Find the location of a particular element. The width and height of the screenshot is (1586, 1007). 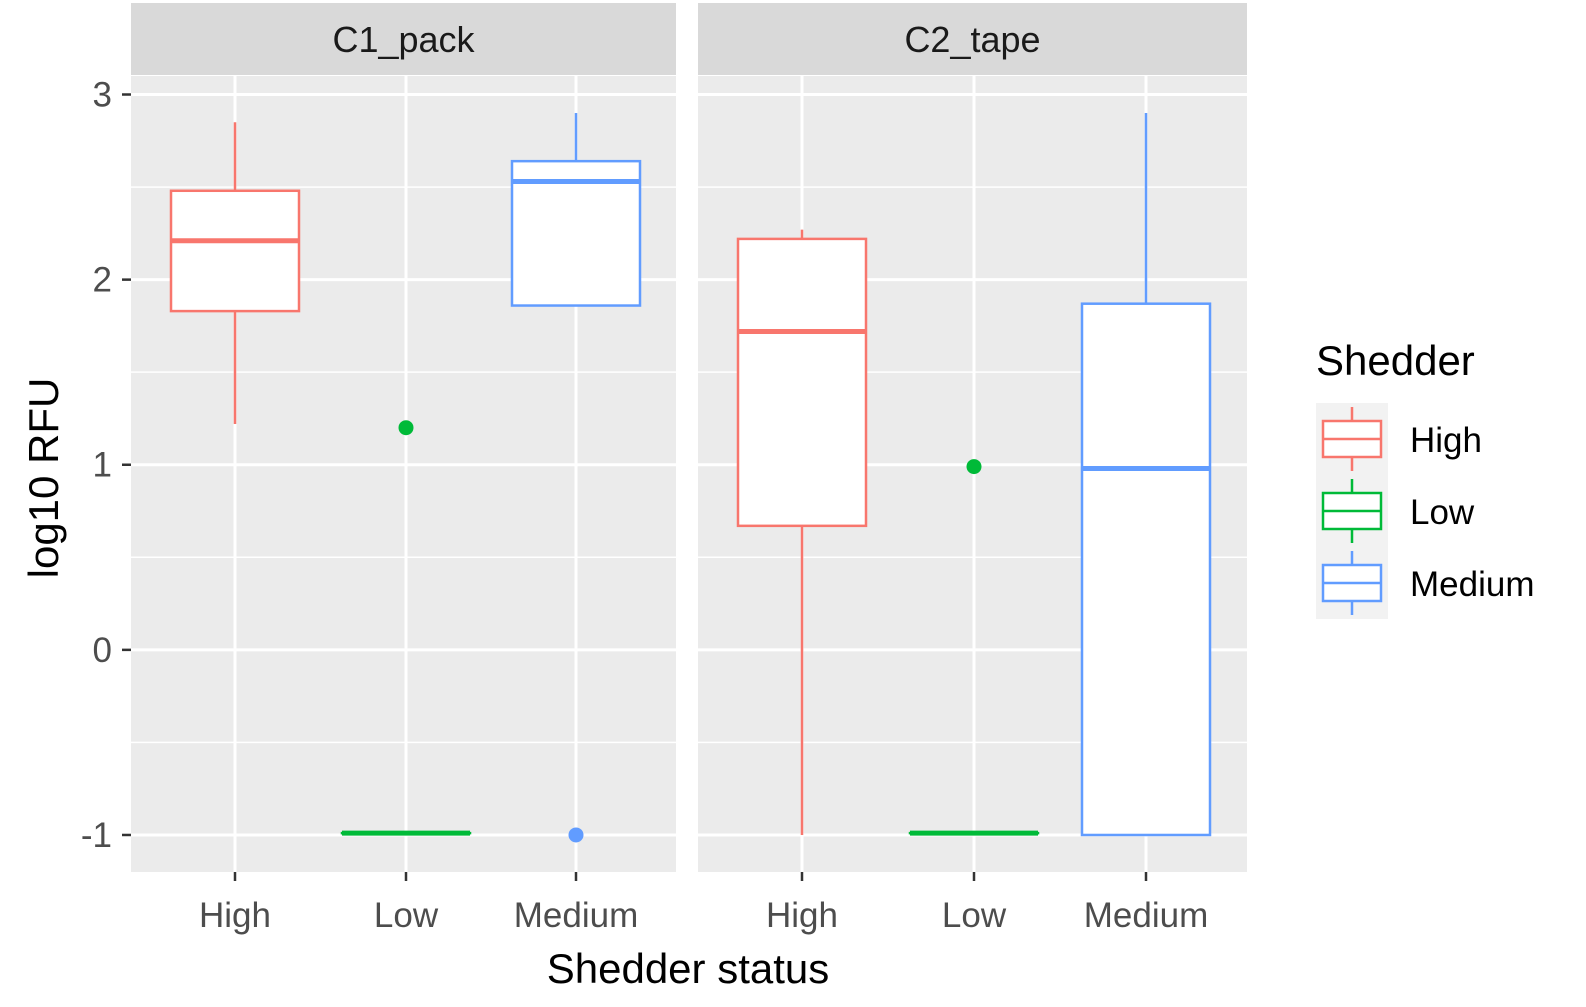

y-axis-title: log10 RFU is located at coordinates (43, 478).